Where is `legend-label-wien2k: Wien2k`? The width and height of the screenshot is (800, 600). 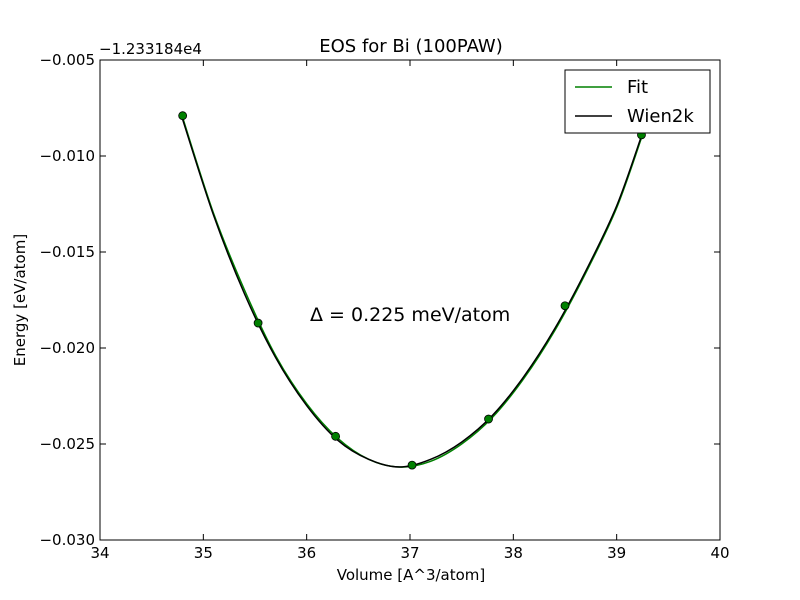
legend-label-wien2k: Wien2k is located at coordinates (660, 116).